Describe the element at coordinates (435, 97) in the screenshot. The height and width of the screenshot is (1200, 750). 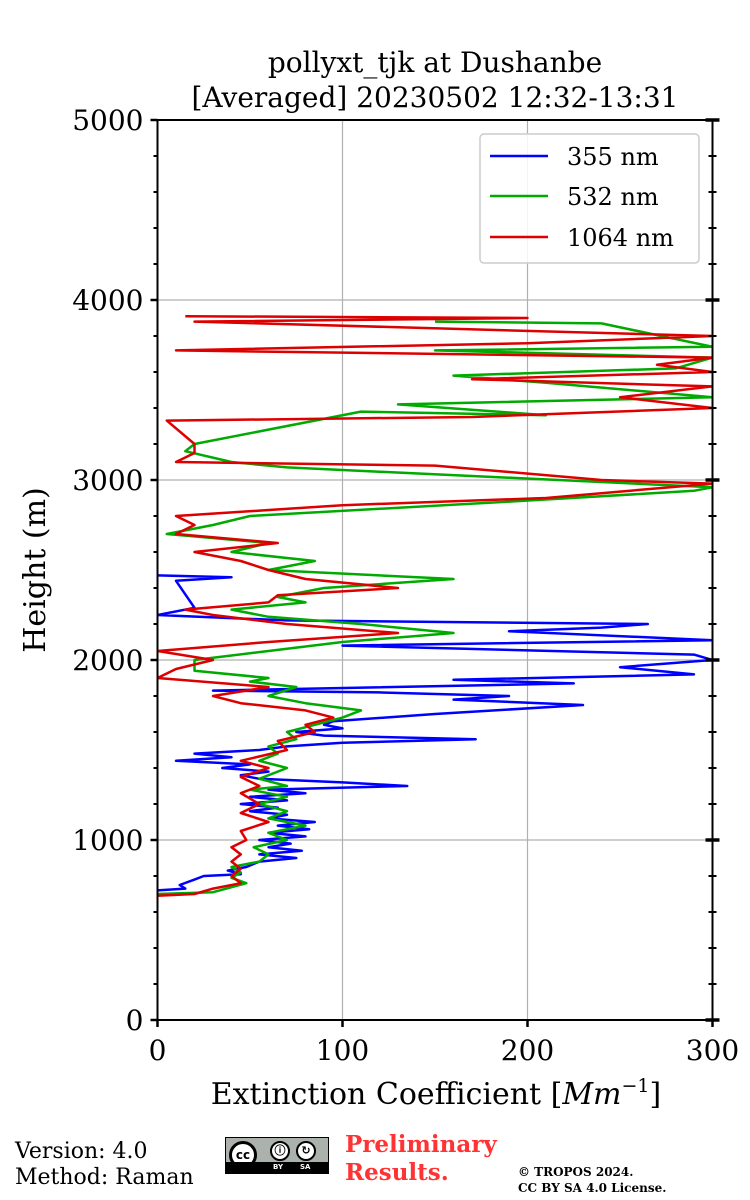
I see `chart-title-line-2: [Averaged] 20230502 12:32-13:31` at that location.